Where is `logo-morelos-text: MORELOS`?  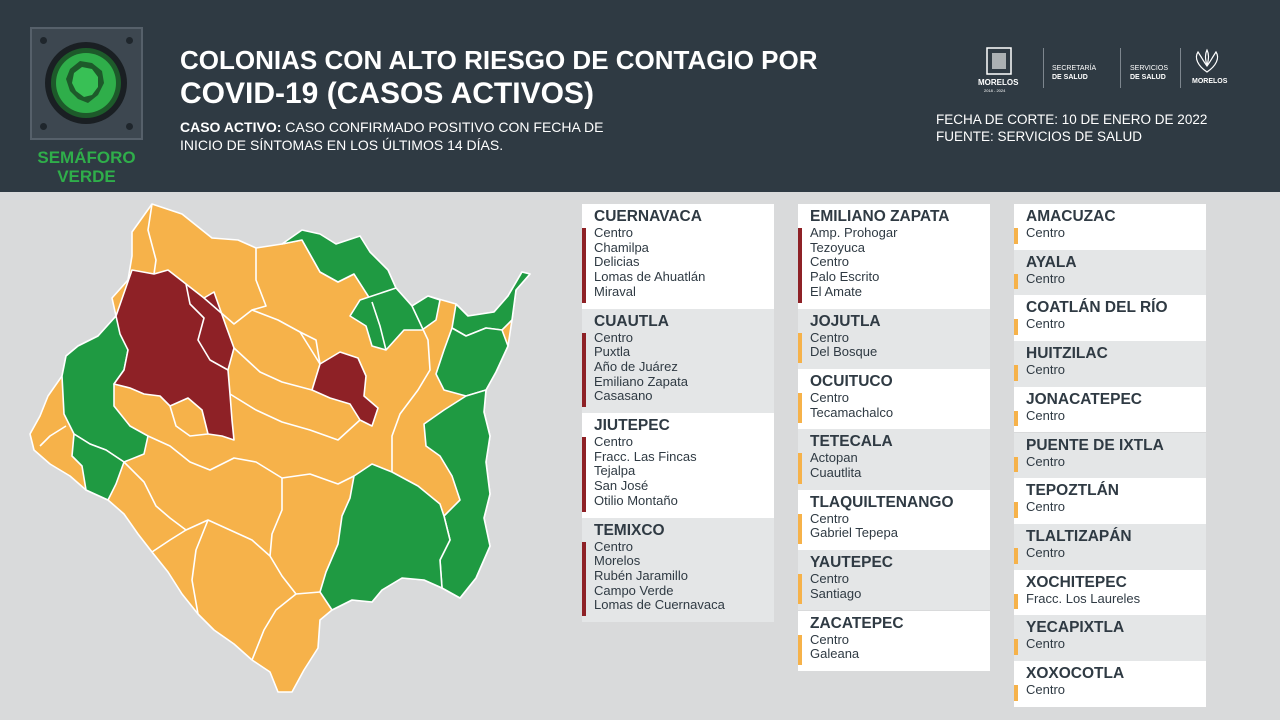
logo-morelos-text: MORELOS is located at coordinates (998, 82).